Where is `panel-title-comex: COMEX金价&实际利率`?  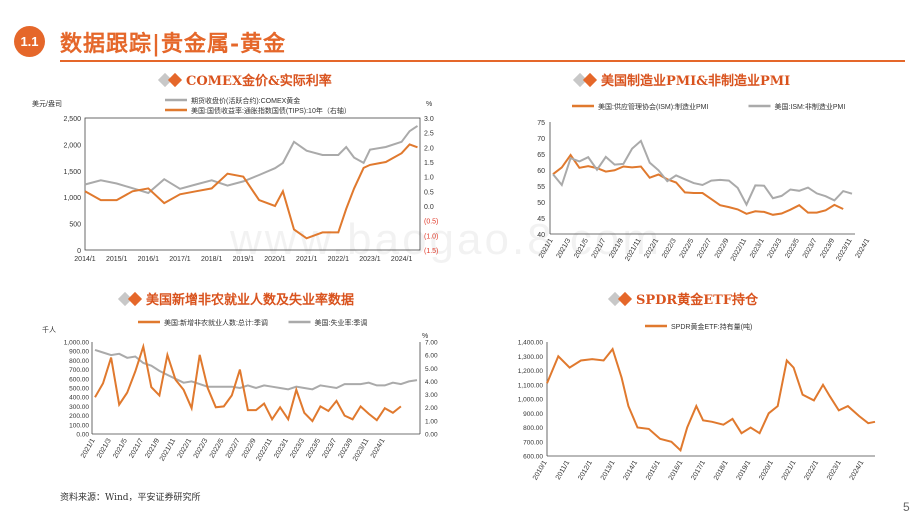
panel-title-comex: COMEX金价&实际利率 is located at coordinates (244, 79).